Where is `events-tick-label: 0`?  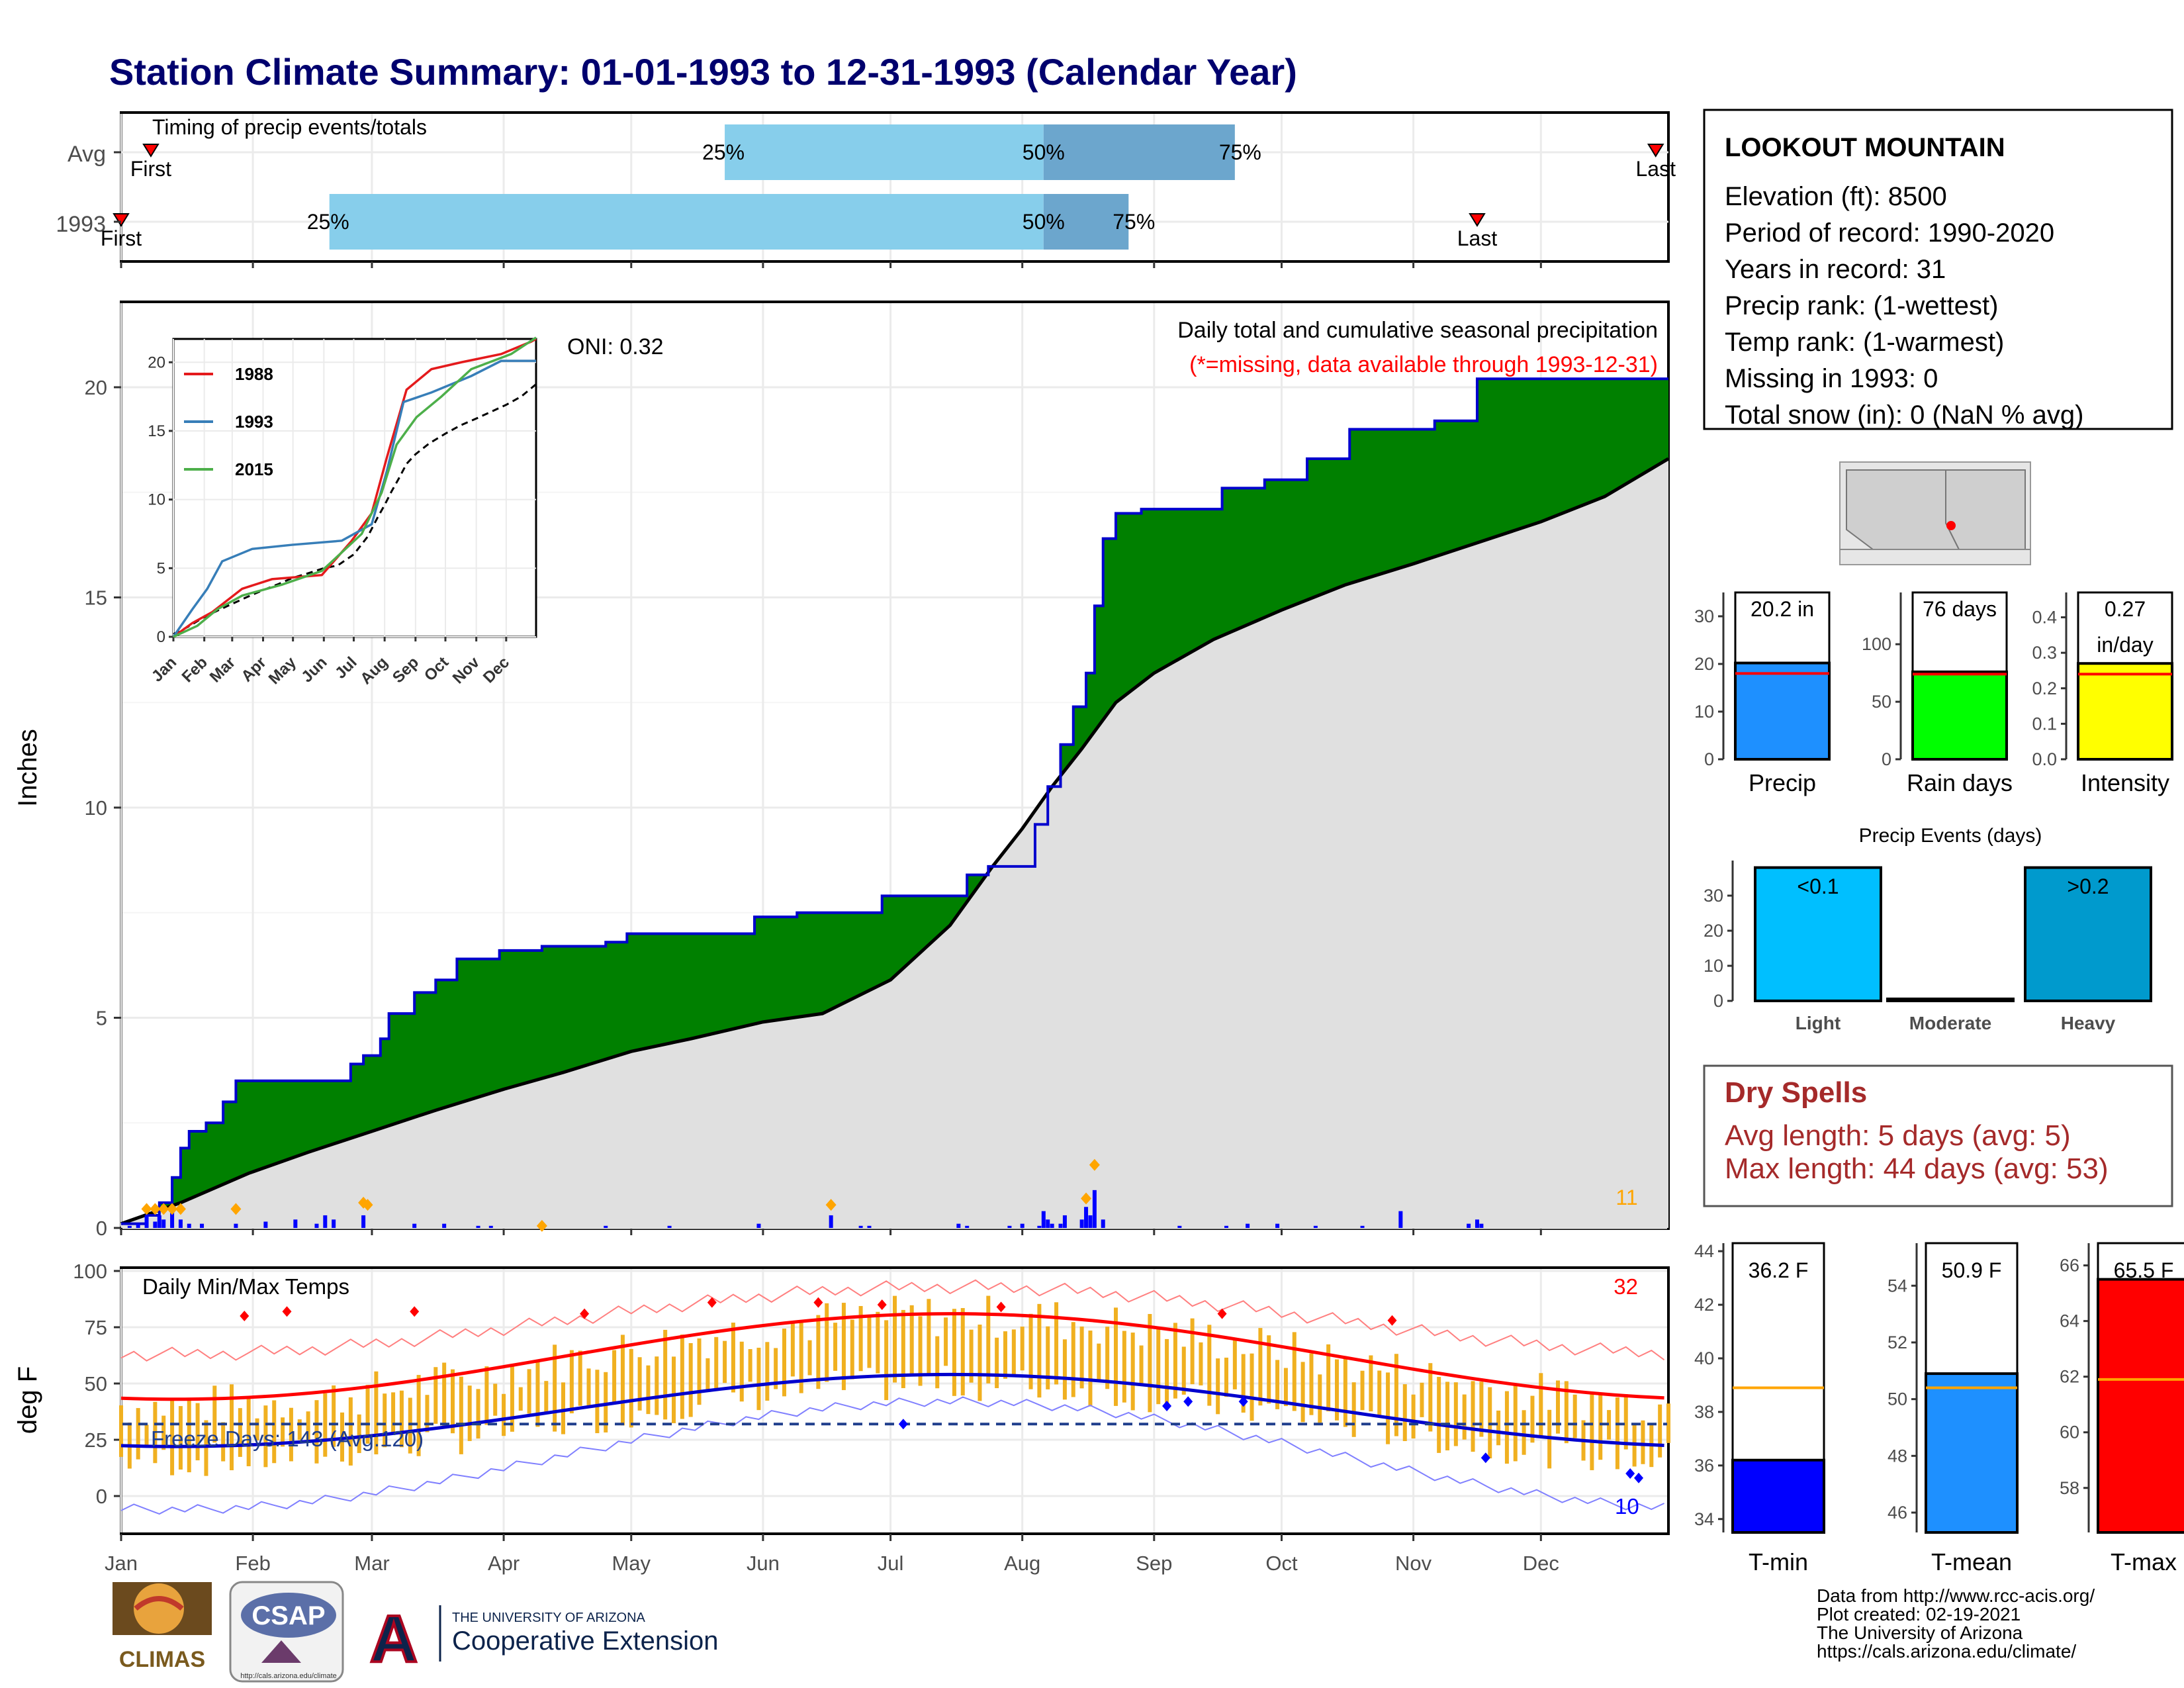
events-tick-label: 0 is located at coordinates (1718, 1001).